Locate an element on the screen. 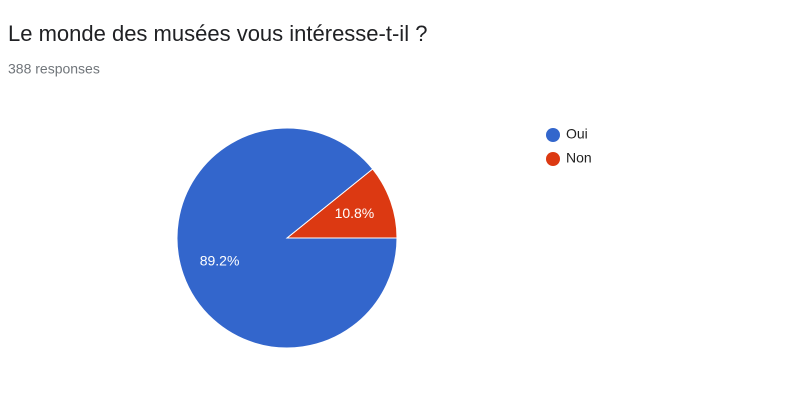 The width and height of the screenshot is (800, 419). slice-label: 89.2% is located at coordinates (220, 260).